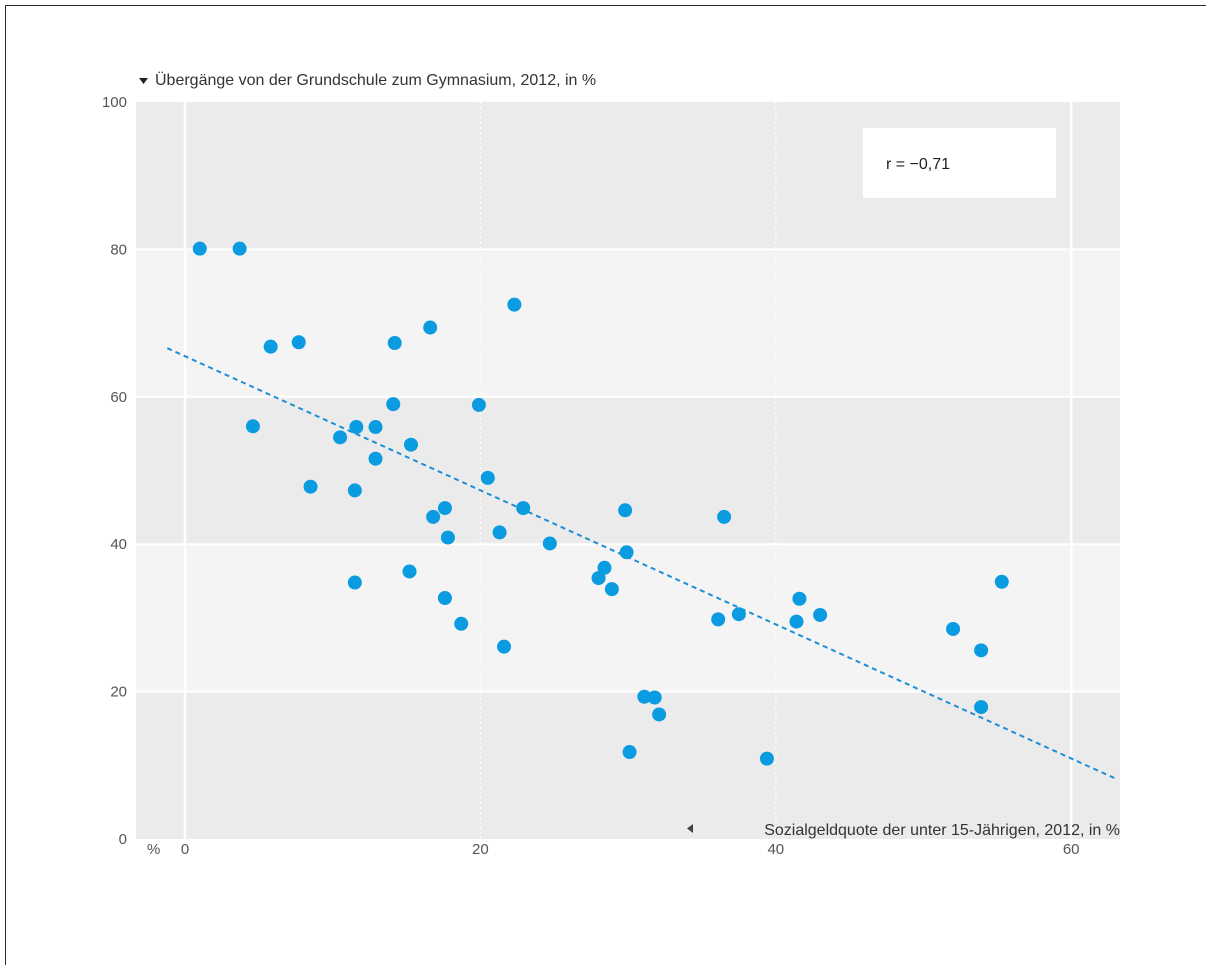  Describe the element at coordinates (118, 249) in the screenshot. I see `y-tick-label: 80` at that location.